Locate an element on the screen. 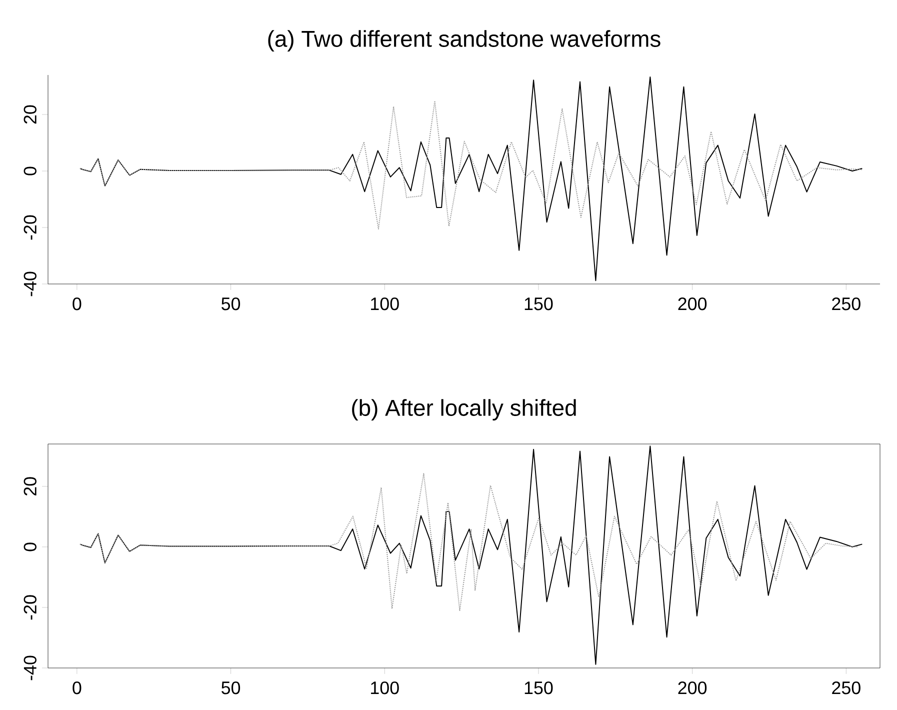  chart-title: (b) After locally shifted is located at coordinates (464, 409).